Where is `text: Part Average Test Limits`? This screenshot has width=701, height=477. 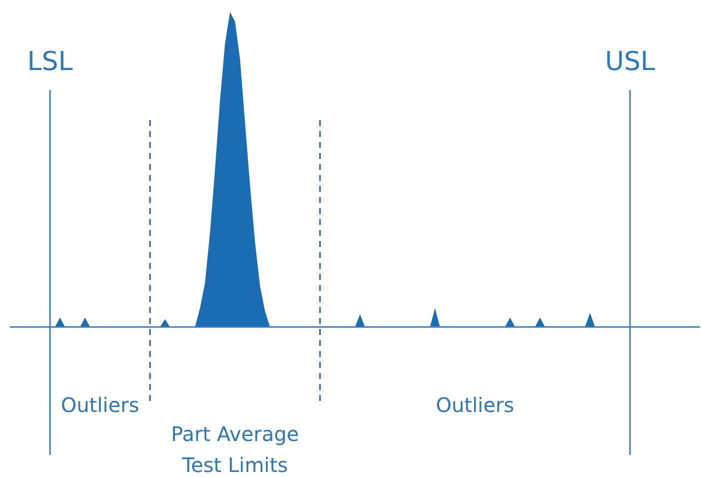
text: Part Average Test Limits is located at coordinates (235, 449).